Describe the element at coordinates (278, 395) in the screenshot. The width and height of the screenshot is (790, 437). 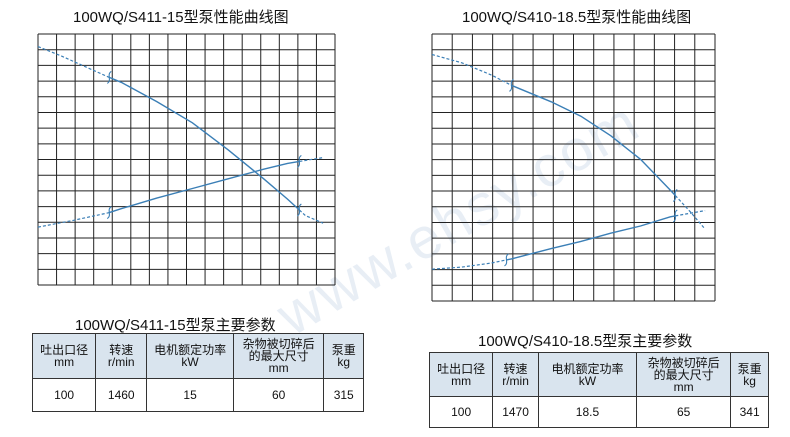
I see `cell-particle: 60` at that location.